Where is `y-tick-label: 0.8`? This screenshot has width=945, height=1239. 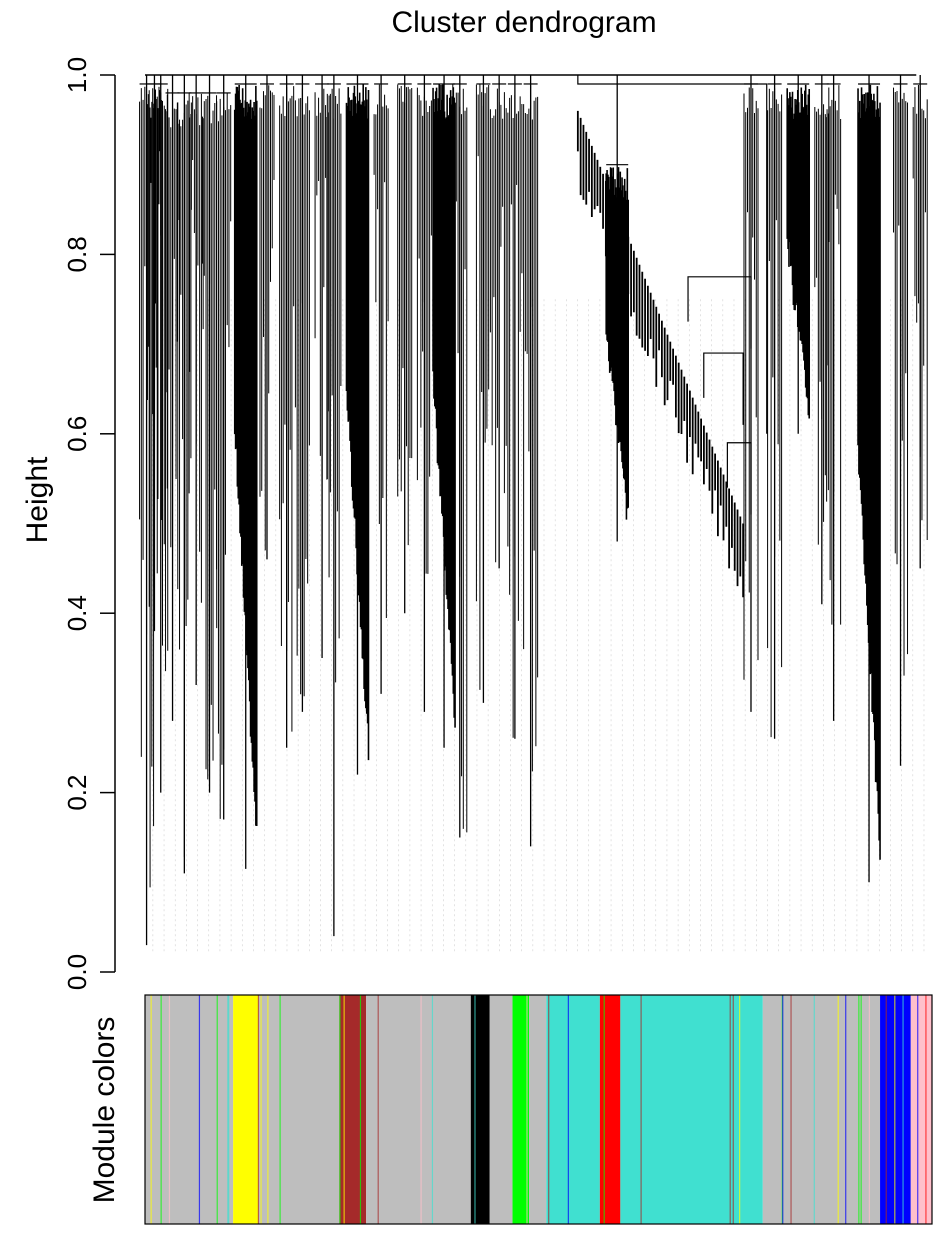 y-tick-label: 0.8 is located at coordinates (77, 254).